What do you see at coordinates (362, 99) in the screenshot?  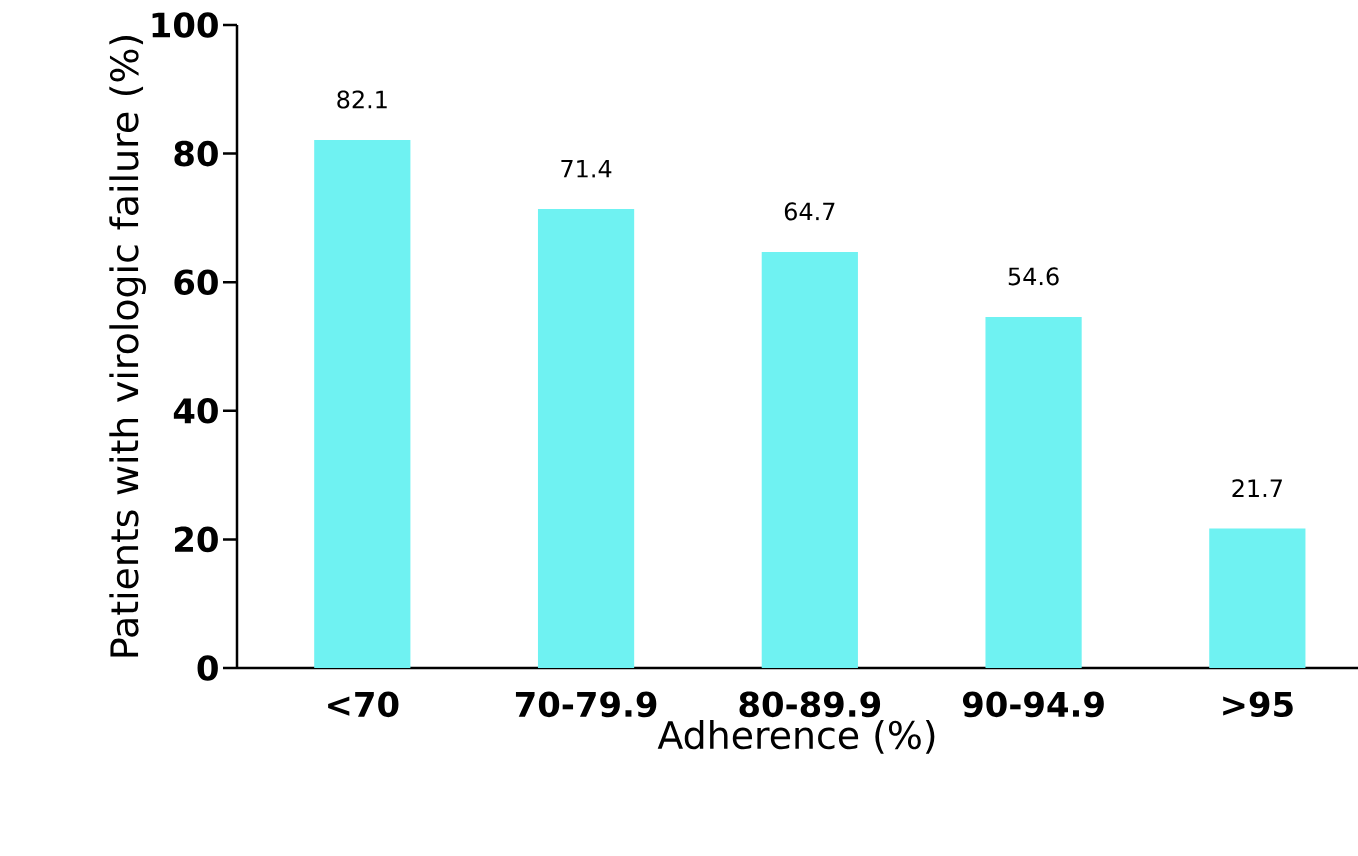 I see `data-label: 82.1` at bounding box center [362, 99].